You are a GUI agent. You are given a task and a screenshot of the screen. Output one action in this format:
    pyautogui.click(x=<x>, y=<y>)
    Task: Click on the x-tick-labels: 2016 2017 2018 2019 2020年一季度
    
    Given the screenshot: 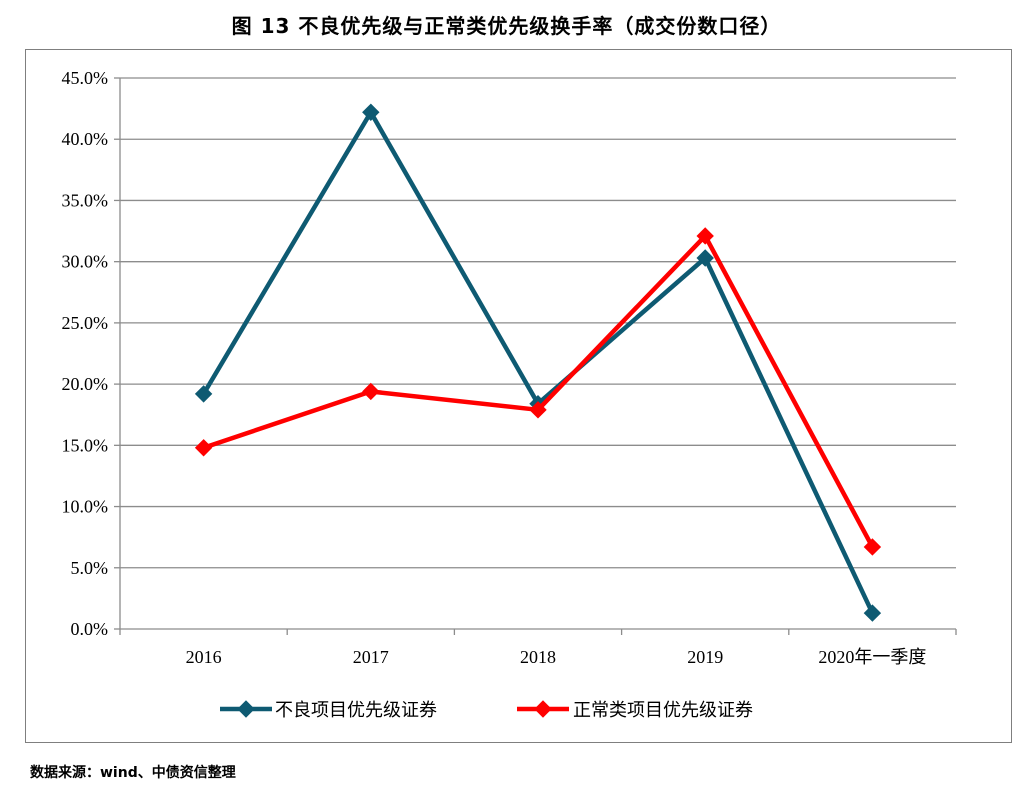 What is the action you would take?
    pyautogui.click(x=556, y=657)
    